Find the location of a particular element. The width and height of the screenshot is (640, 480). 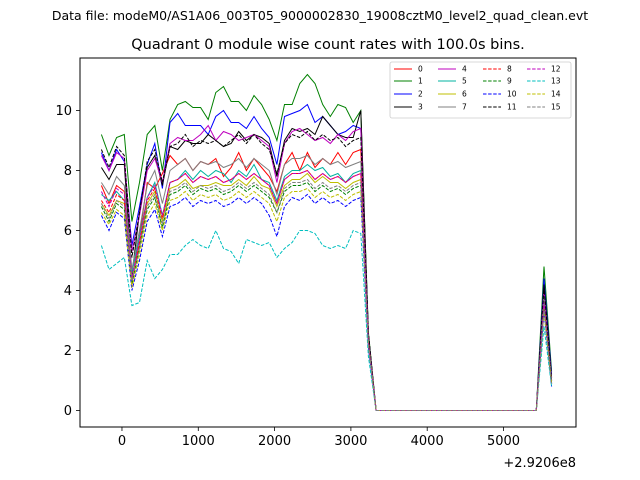

legend-label-12: 12 is located at coordinates (556, 69).